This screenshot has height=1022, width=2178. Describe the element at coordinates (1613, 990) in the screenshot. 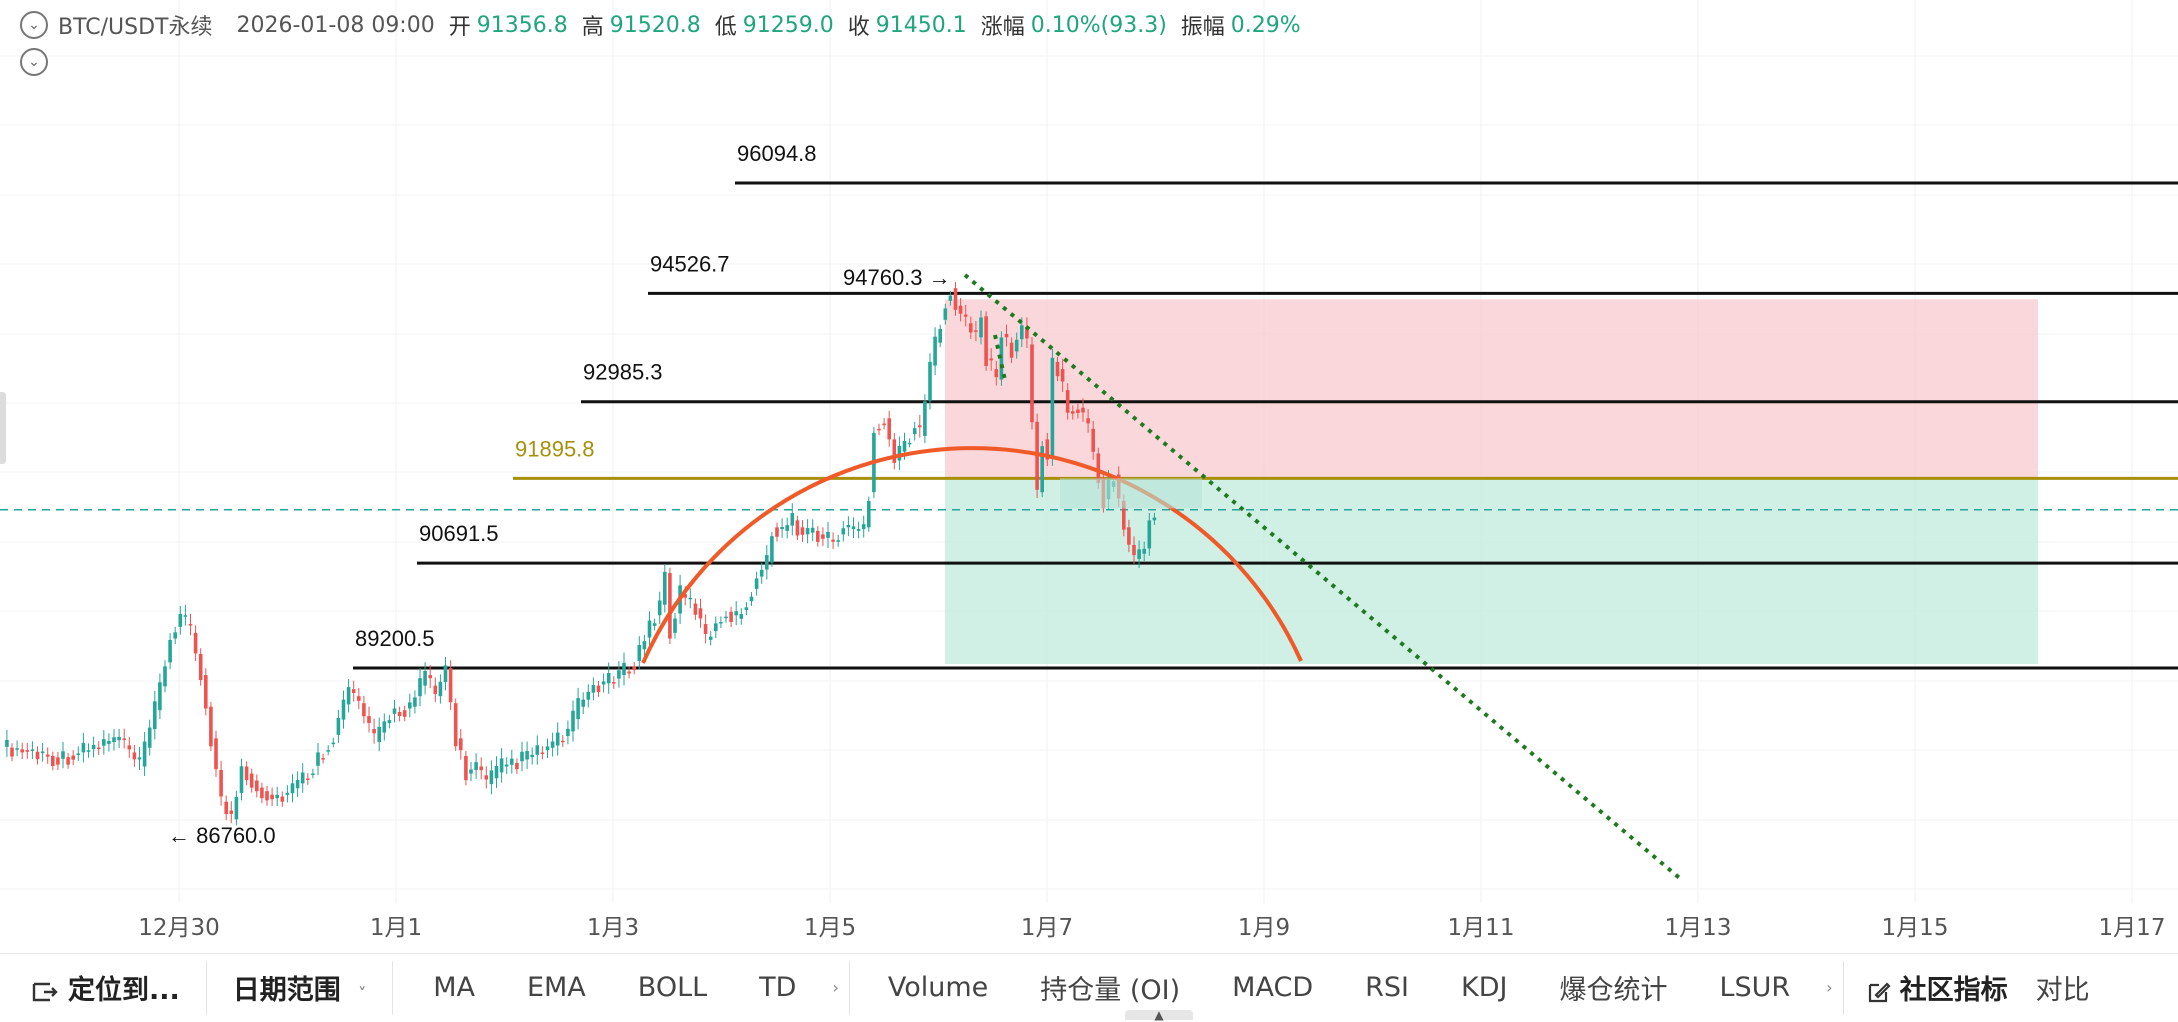

I see `sub-indicator-liquidation: 爆仓统计` at that location.